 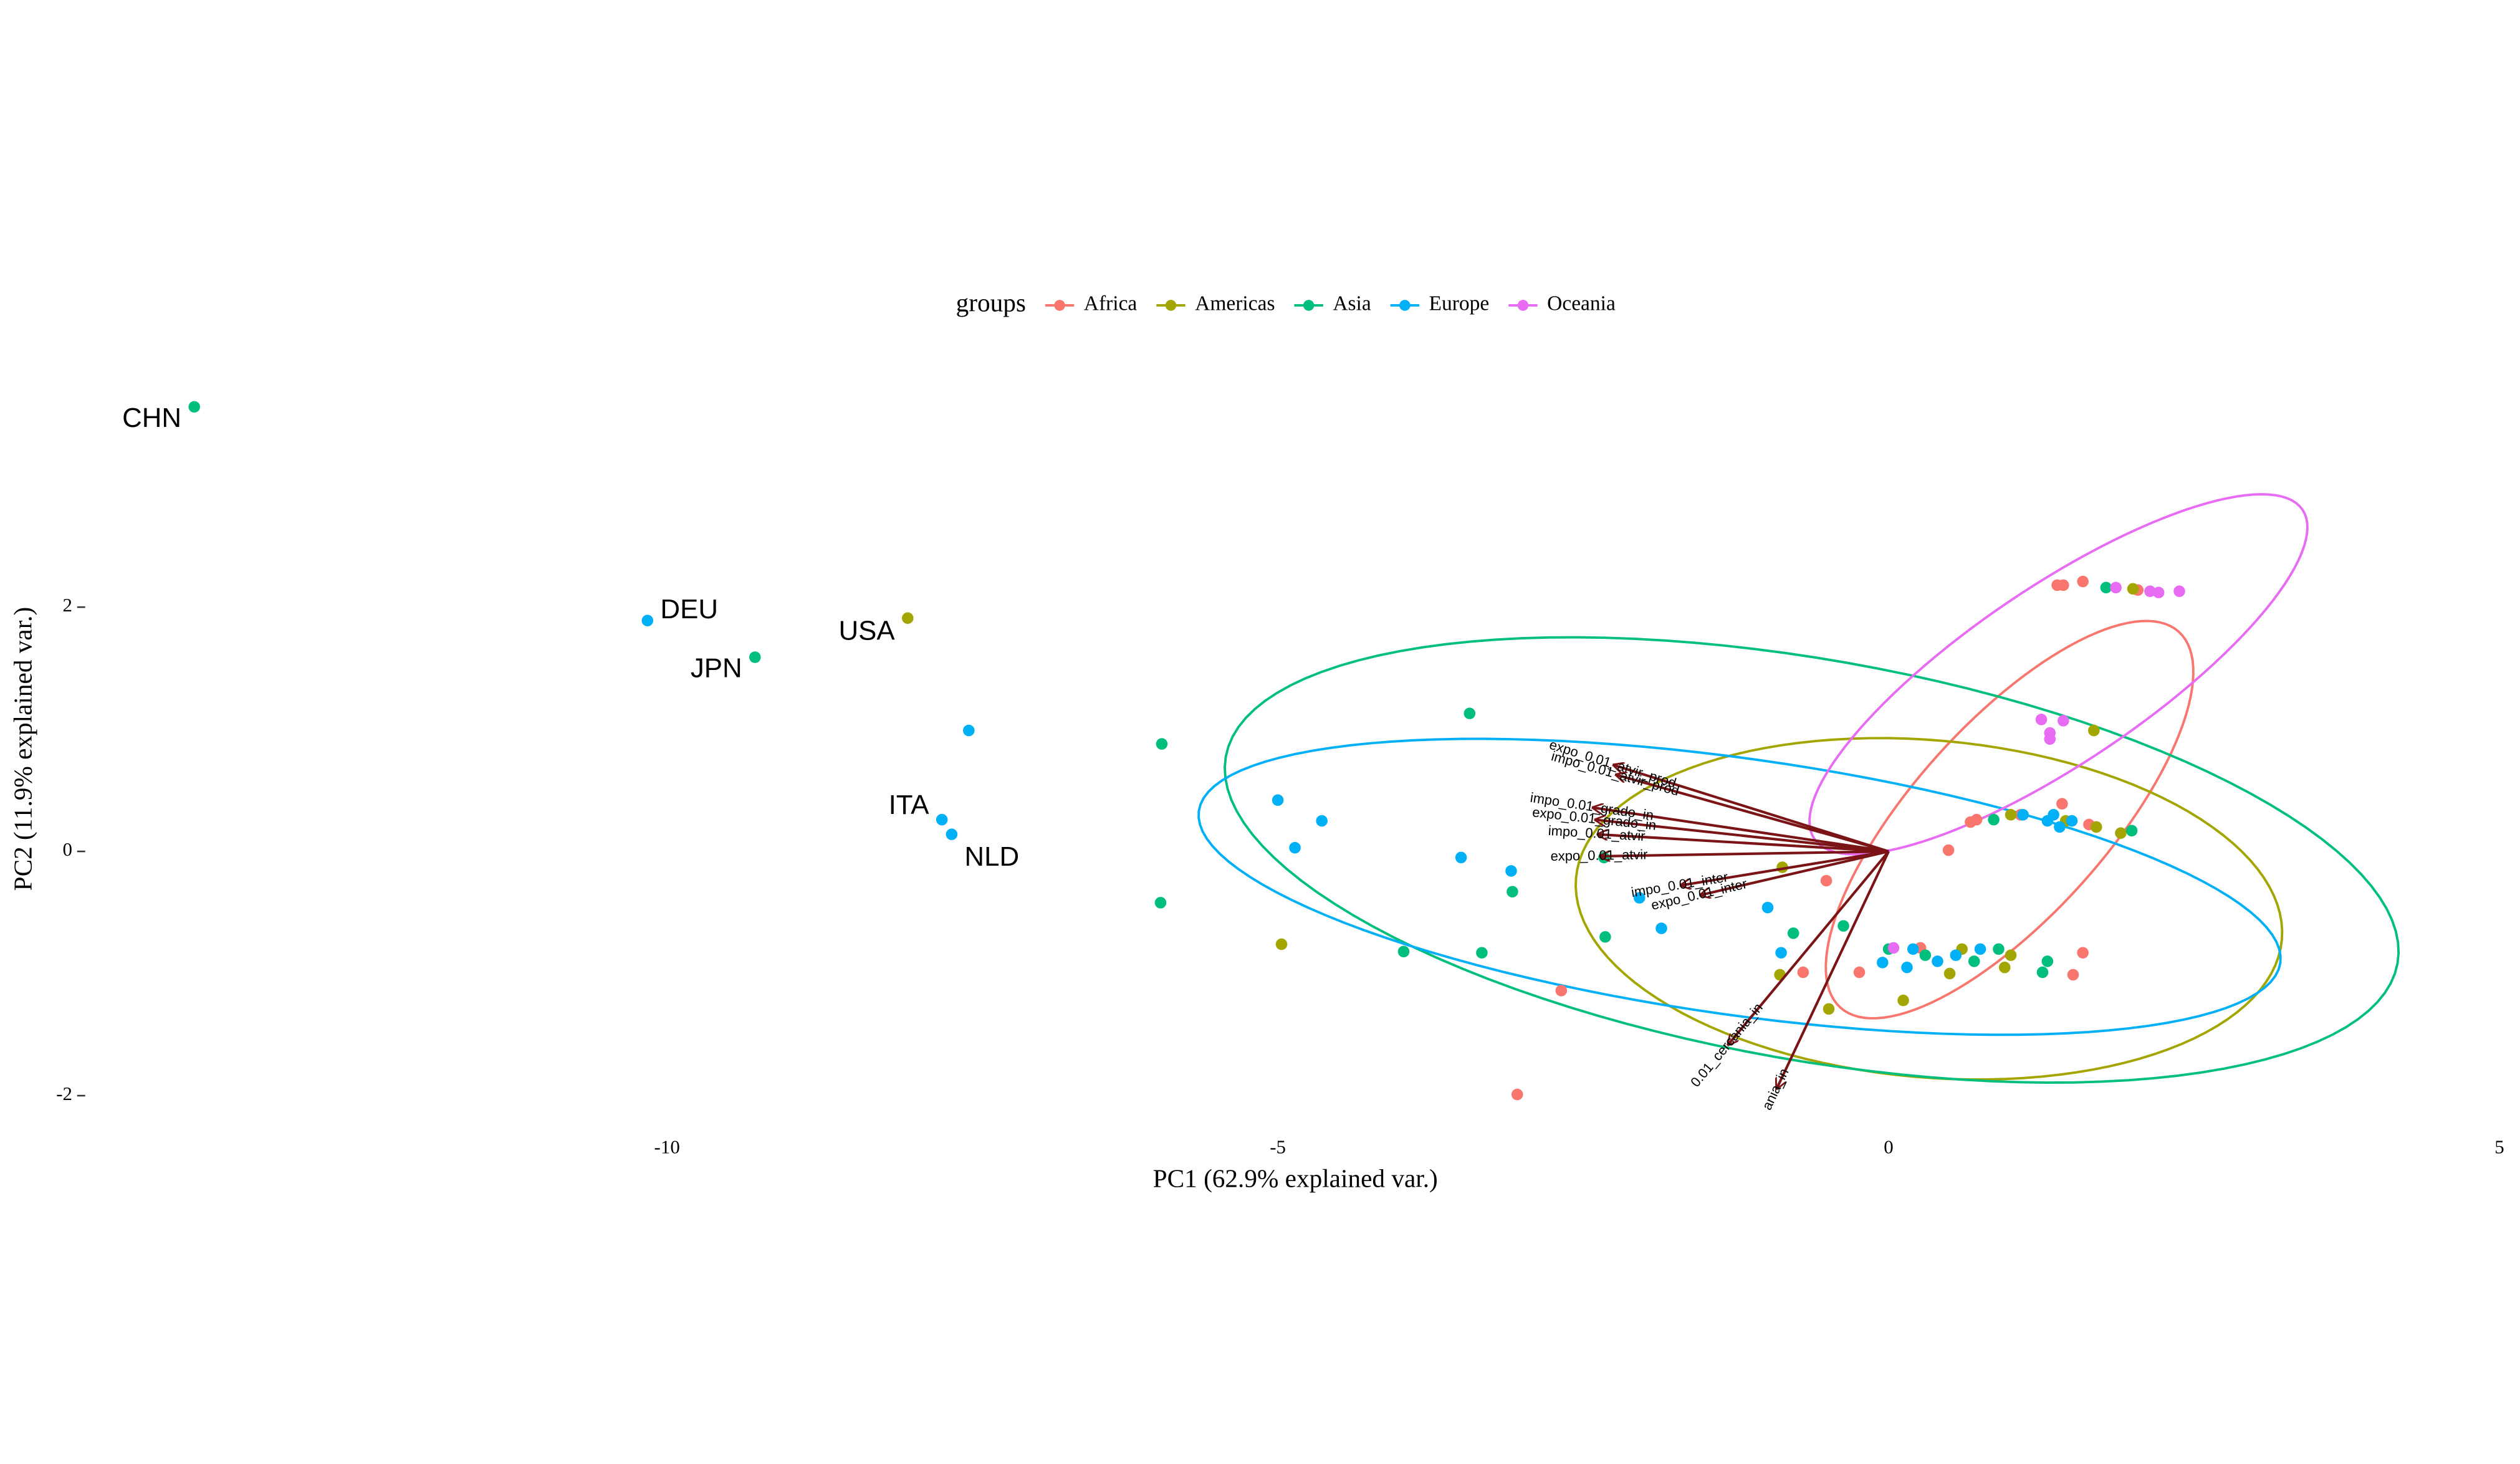 I want to click on legend-item: Europe, so click(x=1440, y=303).